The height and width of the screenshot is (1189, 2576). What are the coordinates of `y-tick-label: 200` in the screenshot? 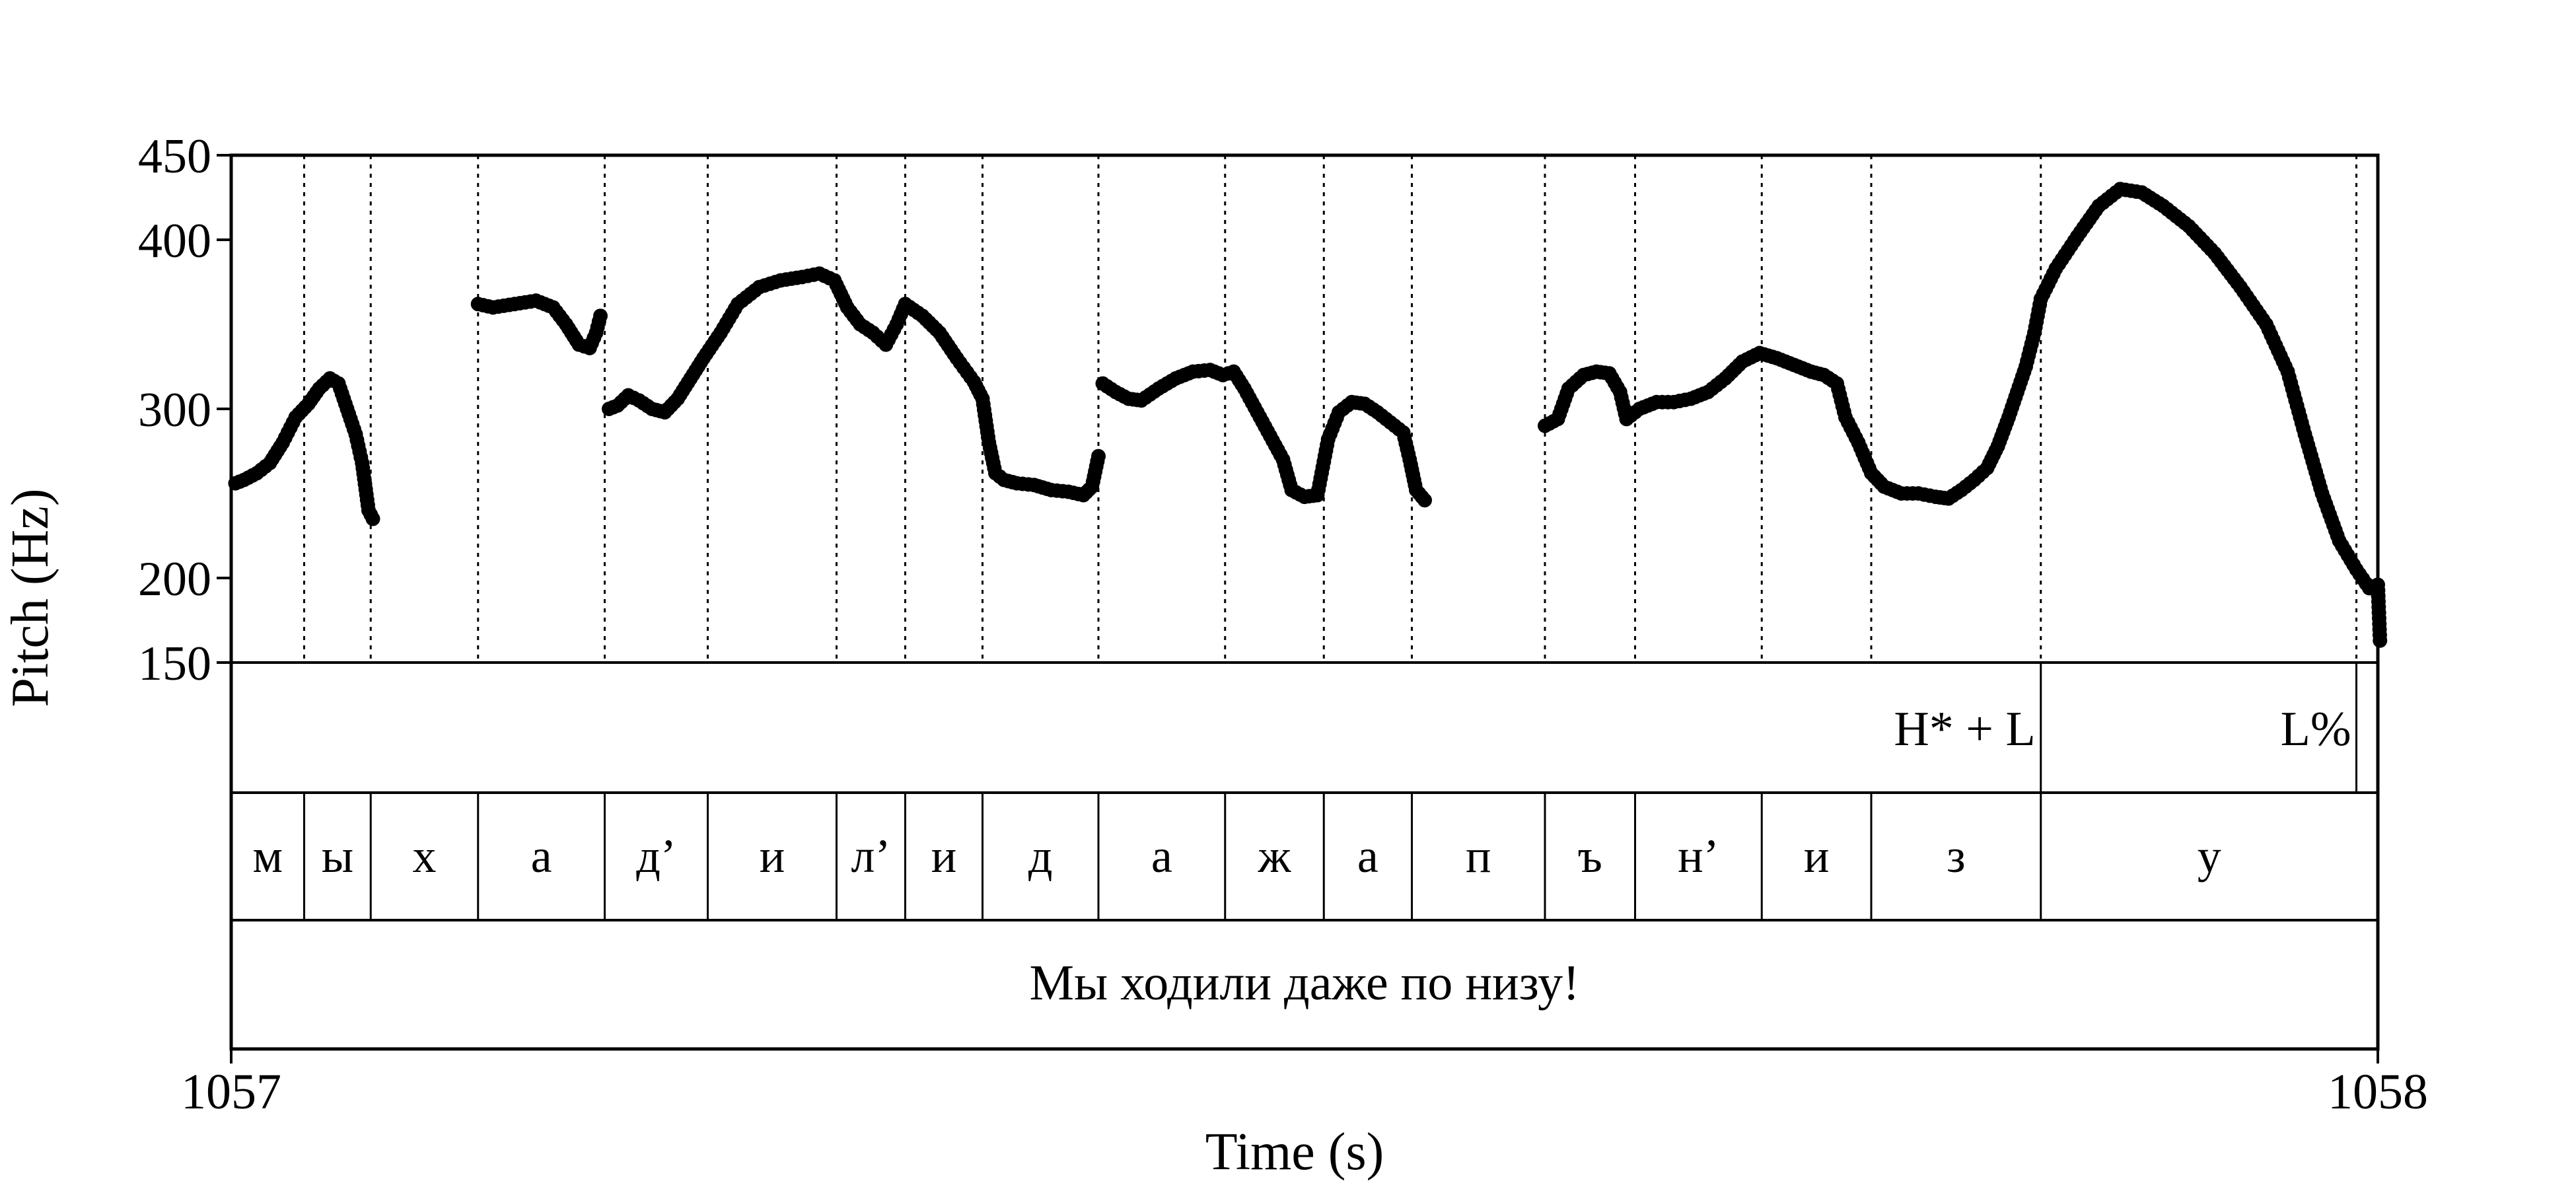 It's located at (174, 579).